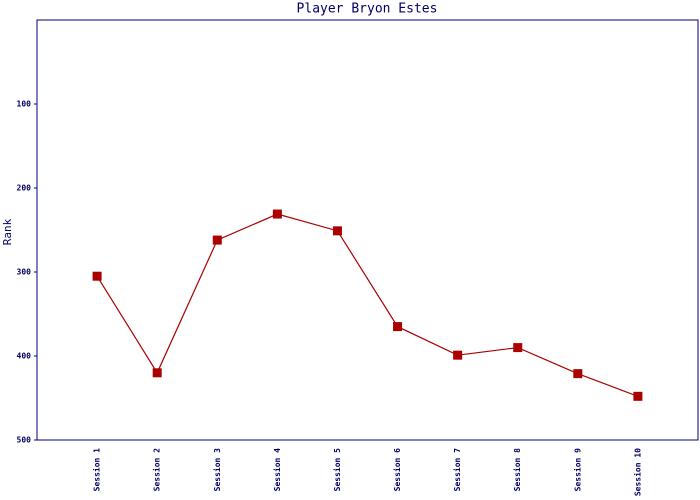 This screenshot has height=500, width=700. Describe the element at coordinates (637, 472) in the screenshot. I see `x-tick-label: Session 10` at that location.